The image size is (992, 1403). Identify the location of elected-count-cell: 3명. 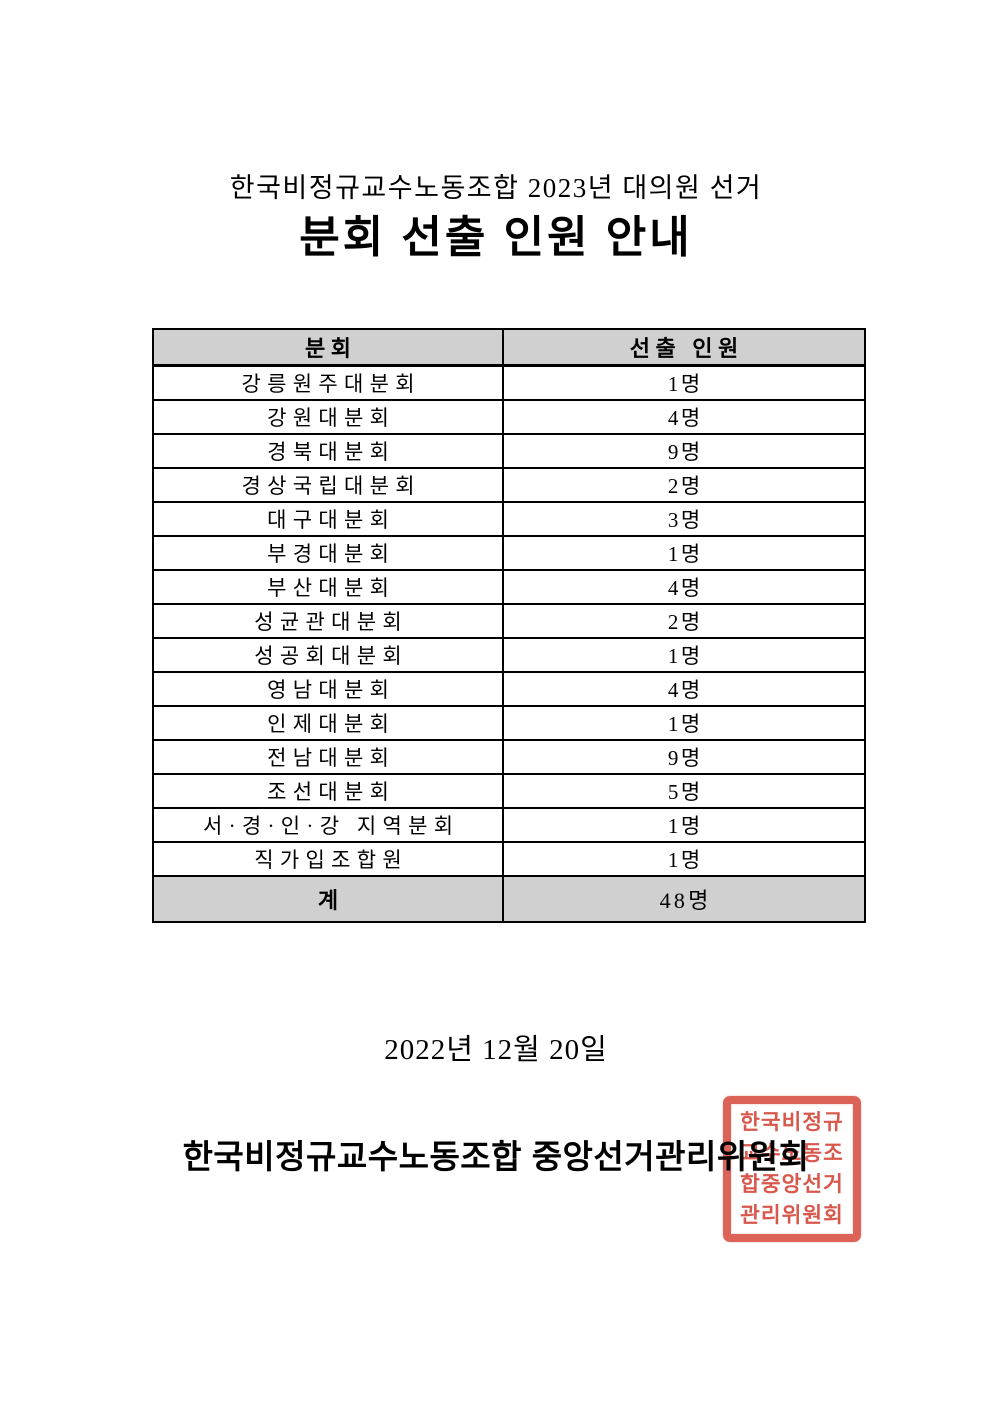
(684, 519).